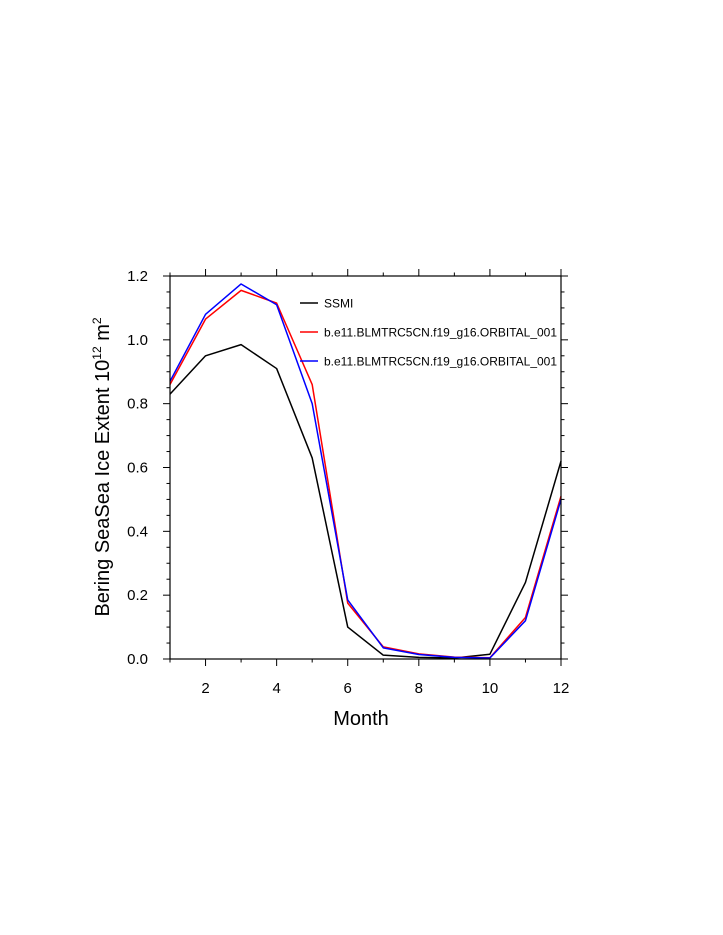  I want to click on x-axis-title: Month, so click(361, 719).